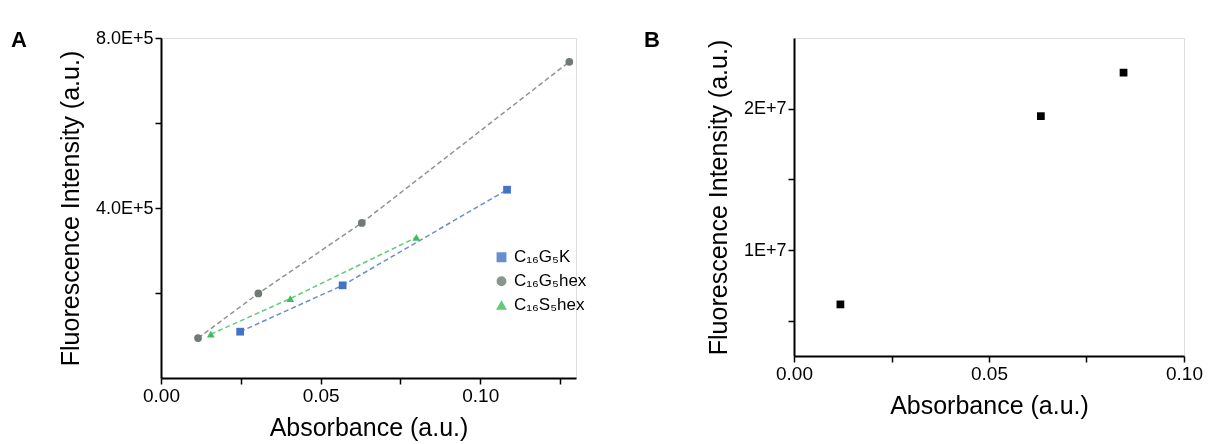 Image resolution: width=1223 pixels, height=444 pixels. What do you see at coordinates (550, 281) in the screenshot?
I see `legend-label: C₁₆G₅hex` at bounding box center [550, 281].